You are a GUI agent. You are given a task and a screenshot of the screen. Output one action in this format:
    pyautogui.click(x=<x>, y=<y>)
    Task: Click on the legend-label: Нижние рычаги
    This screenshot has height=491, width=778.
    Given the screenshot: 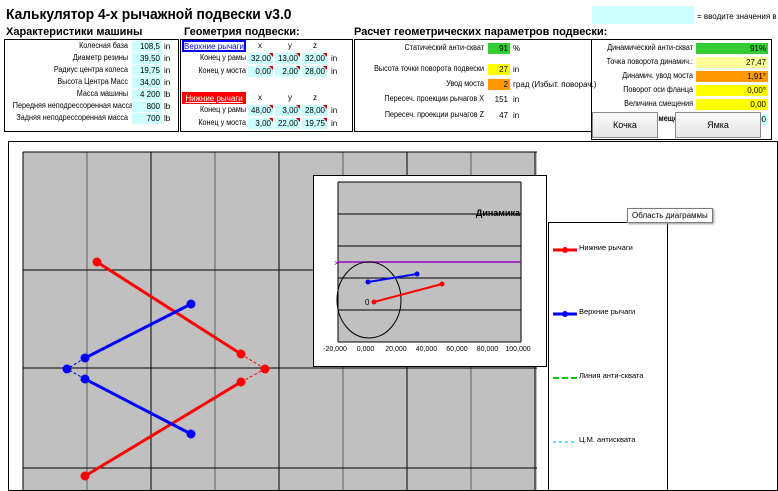 What is the action you would take?
    pyautogui.click(x=606, y=247)
    